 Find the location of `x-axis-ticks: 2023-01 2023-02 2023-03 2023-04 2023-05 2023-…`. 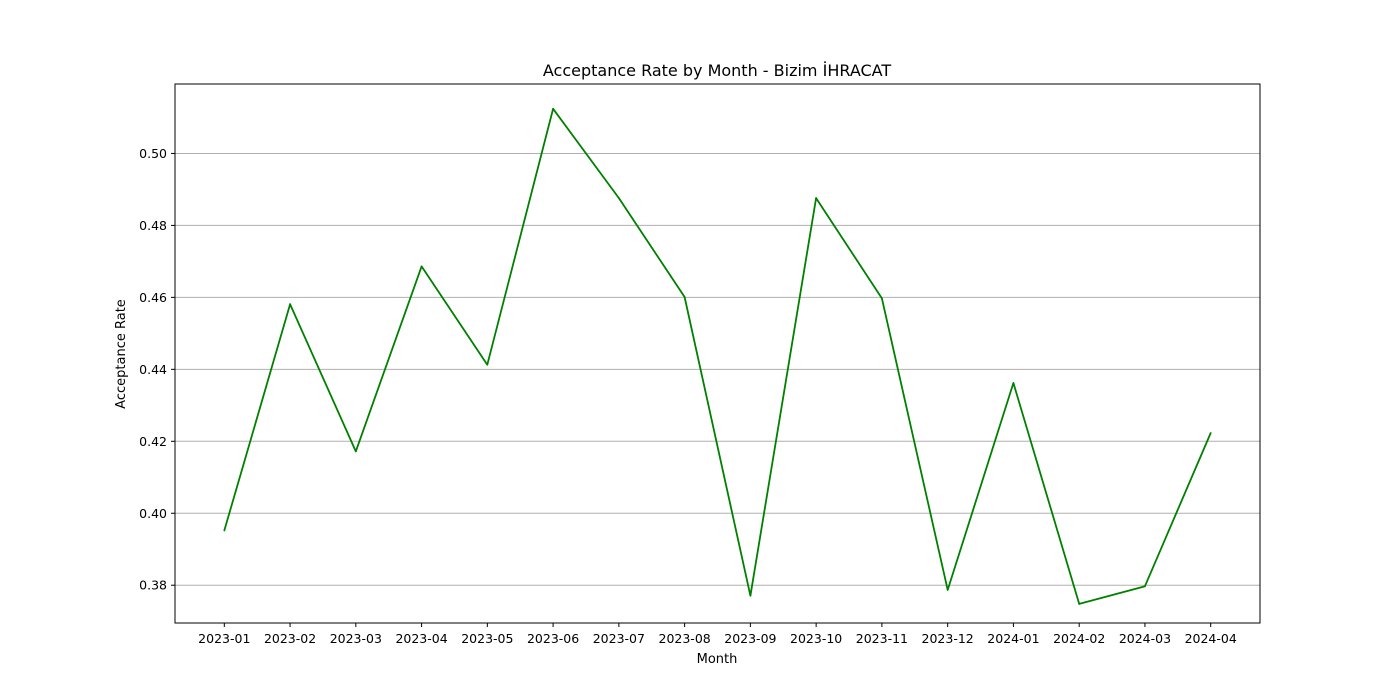

x-axis-ticks: 2023-01 2023-02 2023-03 2023-04 2023-05 2023-… is located at coordinates (717, 634).